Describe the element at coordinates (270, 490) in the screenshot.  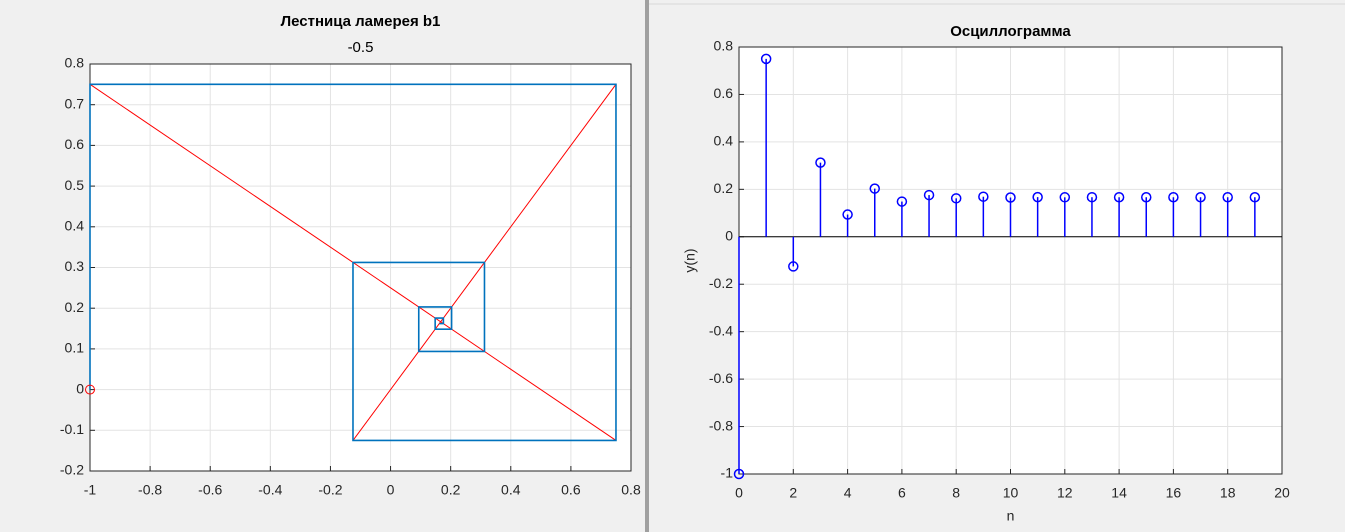
I see `x-tick-label: -0.4` at that location.